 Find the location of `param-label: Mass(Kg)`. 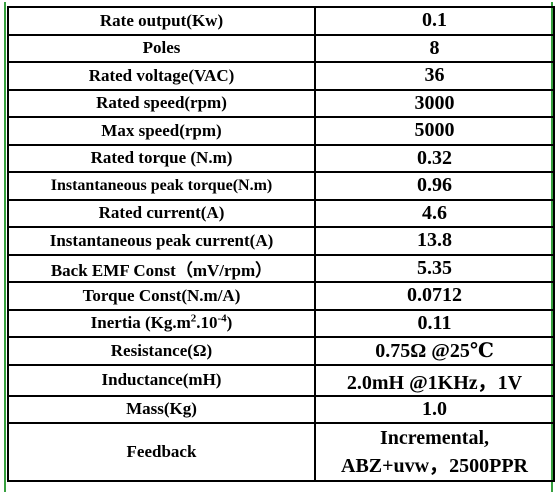

param-label: Mass(Kg) is located at coordinates (161, 409).